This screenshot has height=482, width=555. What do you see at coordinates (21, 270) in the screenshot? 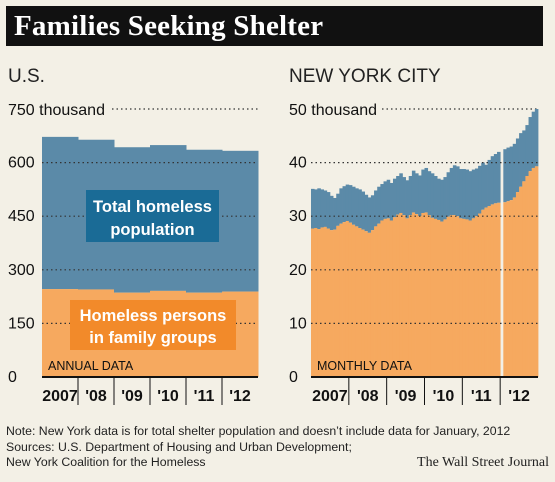
I see `y-tick-label: 300` at bounding box center [21, 270].